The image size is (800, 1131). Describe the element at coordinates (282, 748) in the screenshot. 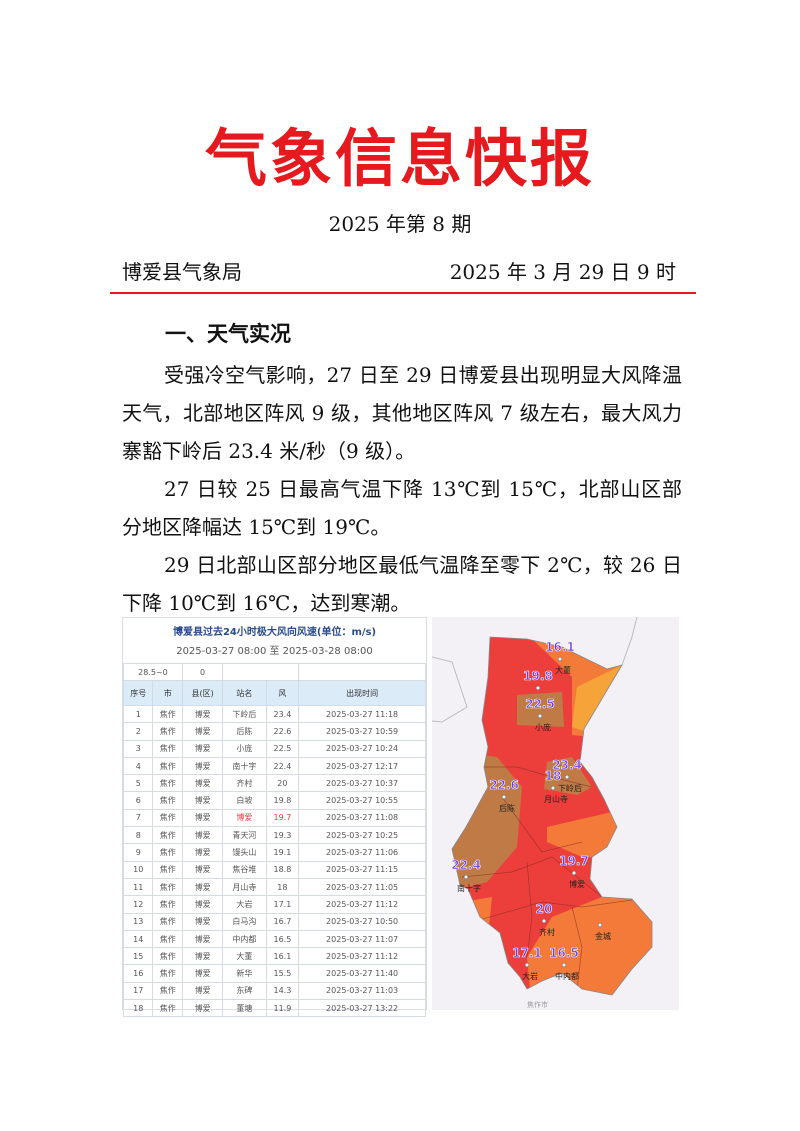

I see `table-cell: 22.5` at that location.